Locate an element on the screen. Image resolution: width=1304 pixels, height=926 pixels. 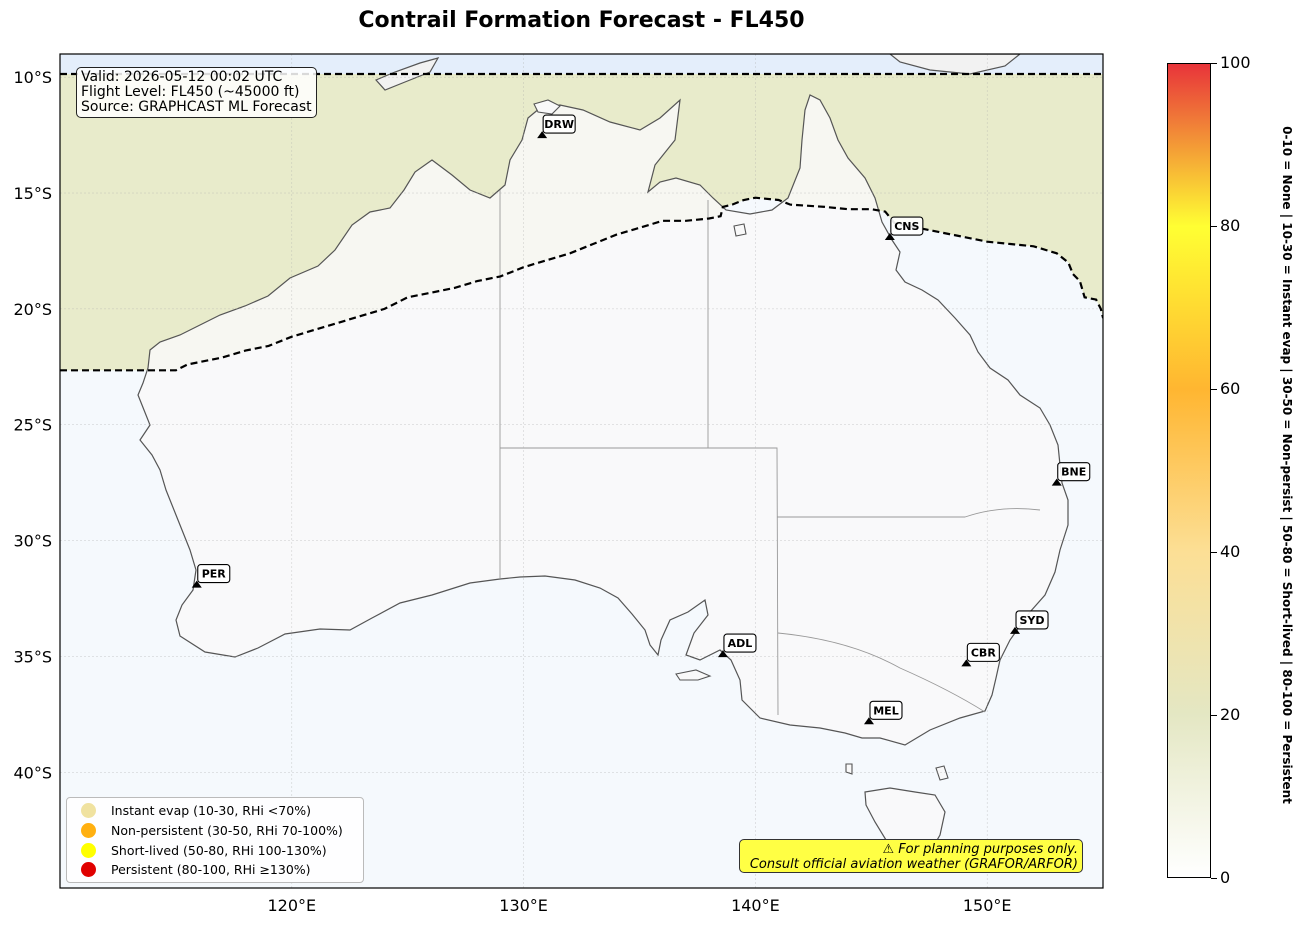
airport-cns: CNS is located at coordinates (904, 228).